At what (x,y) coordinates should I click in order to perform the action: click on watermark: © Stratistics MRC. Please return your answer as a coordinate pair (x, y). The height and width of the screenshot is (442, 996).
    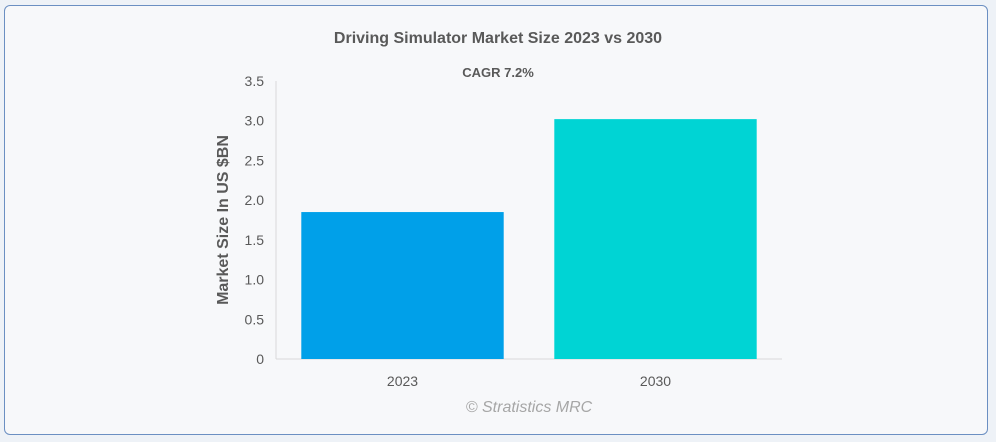
    Looking at the image, I should click on (529, 407).